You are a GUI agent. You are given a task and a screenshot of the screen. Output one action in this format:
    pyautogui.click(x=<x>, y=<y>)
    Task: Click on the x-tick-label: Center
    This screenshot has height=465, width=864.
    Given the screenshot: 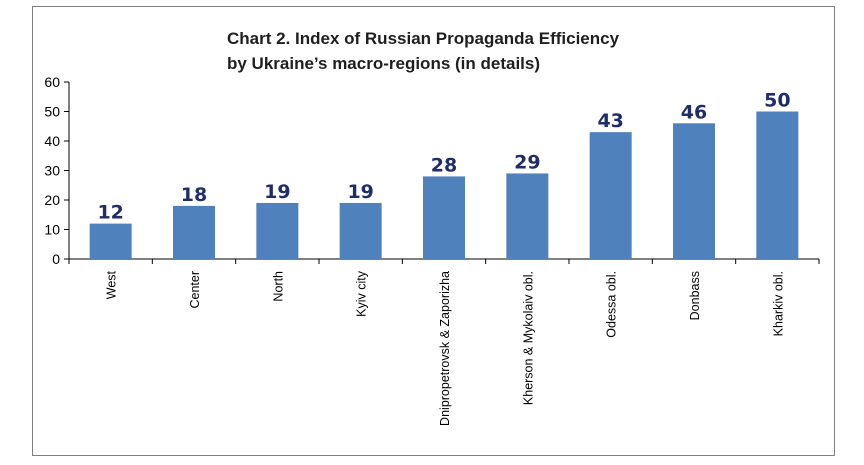 What is the action you would take?
    pyautogui.click(x=195, y=290)
    